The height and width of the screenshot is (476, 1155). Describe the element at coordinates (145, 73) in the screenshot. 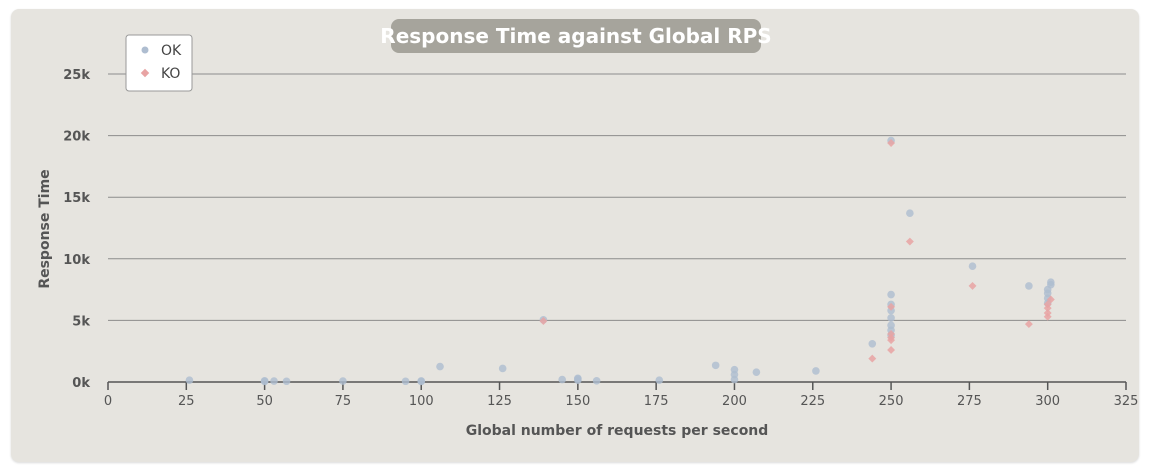

I see `legend-ko-marker` at that location.